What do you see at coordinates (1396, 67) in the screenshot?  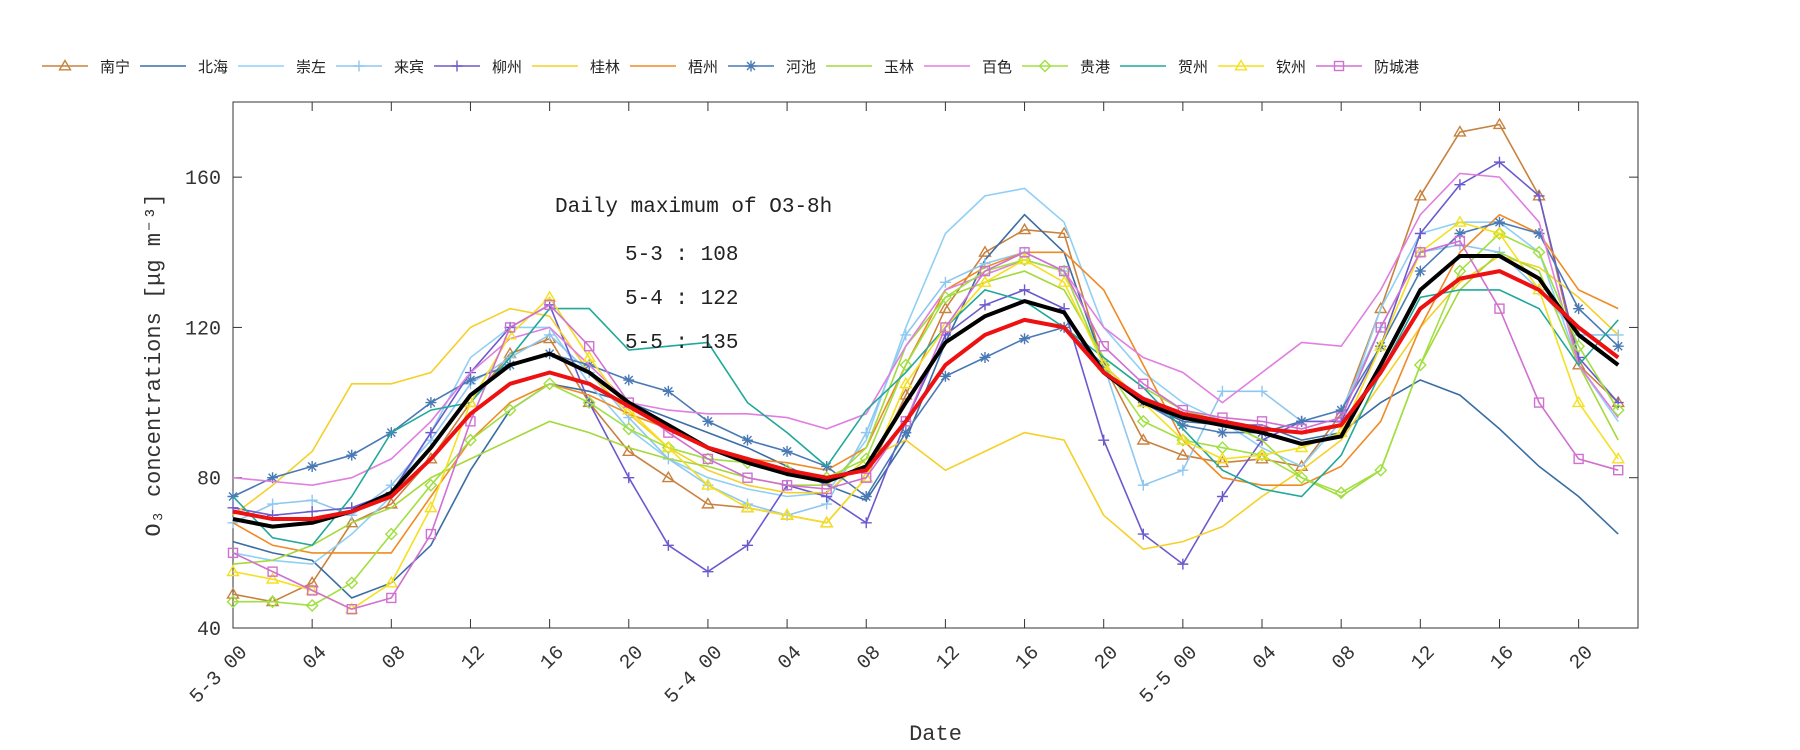 I see `legend-label: 防城港` at bounding box center [1396, 67].